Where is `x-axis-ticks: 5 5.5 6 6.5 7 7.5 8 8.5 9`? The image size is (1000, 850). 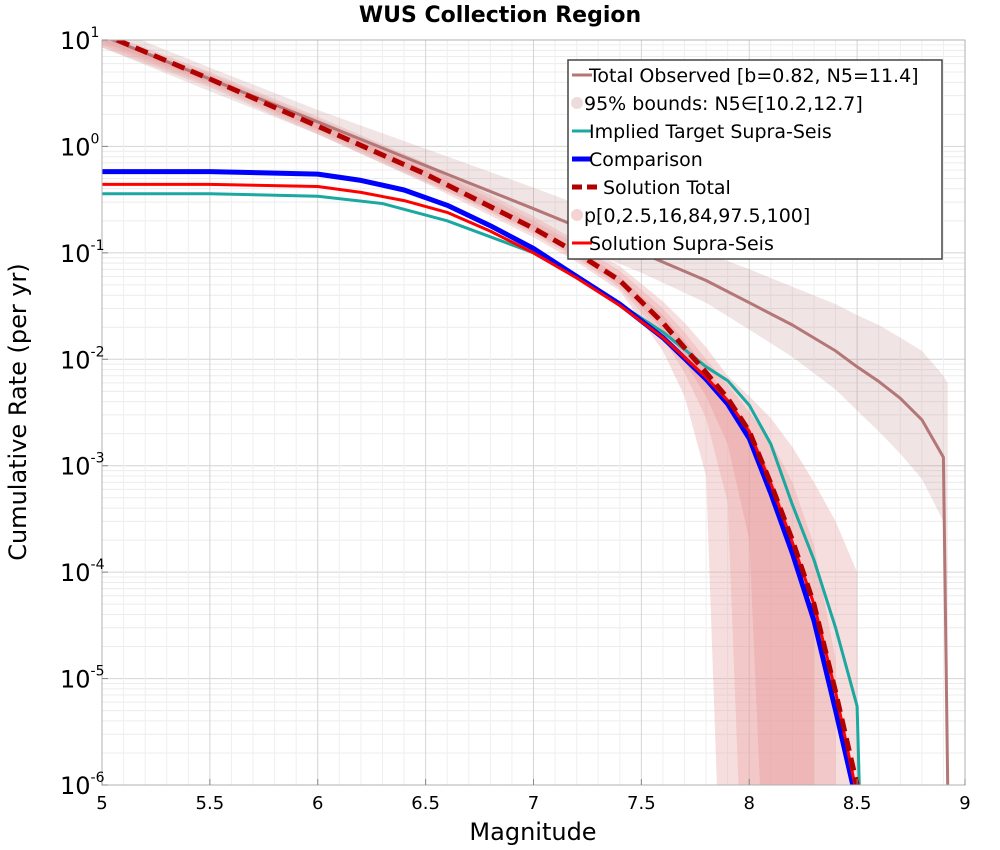
x-axis-ticks: 5 5.5 6 6.5 7 7.5 8 8.5 9 is located at coordinates (533, 796).